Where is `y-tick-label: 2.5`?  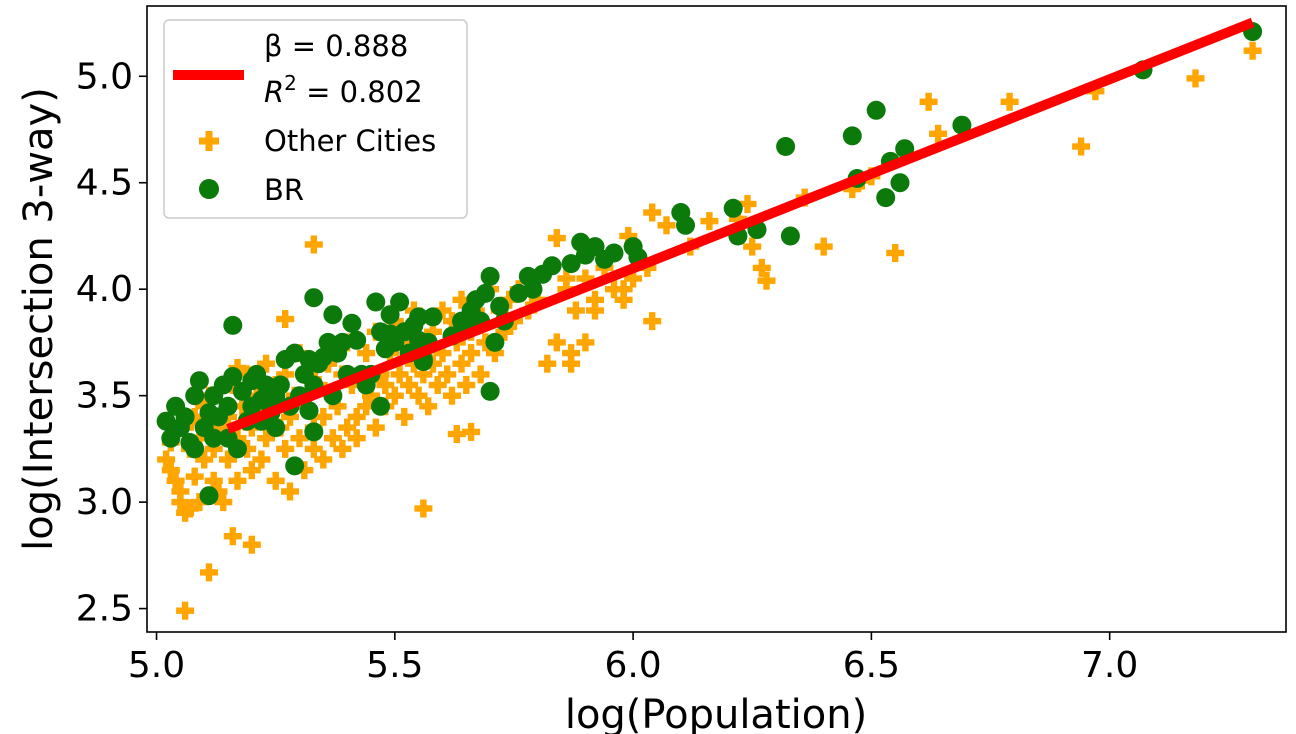
y-tick-label: 2.5 is located at coordinates (104, 609).